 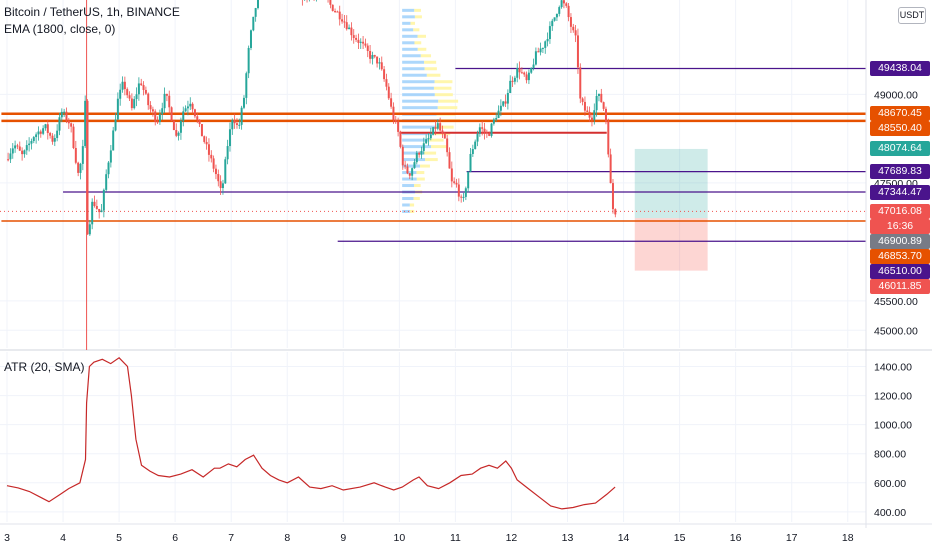 What do you see at coordinates (900, 129) in the screenshot?
I see `price-tag: 48550.40` at bounding box center [900, 129].